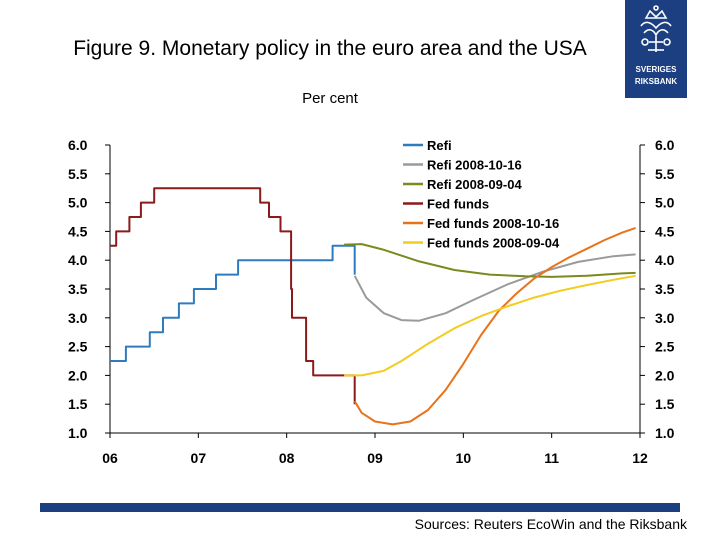 The width and height of the screenshot is (720, 540). What do you see at coordinates (360, 507) in the screenshot?
I see `footer-bar` at bounding box center [360, 507].